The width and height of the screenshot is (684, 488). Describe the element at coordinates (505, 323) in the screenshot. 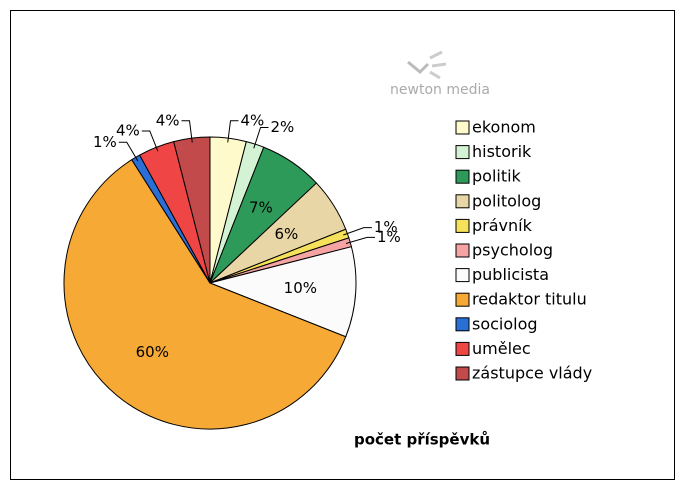

I see `legend-label: sociolog` at that location.